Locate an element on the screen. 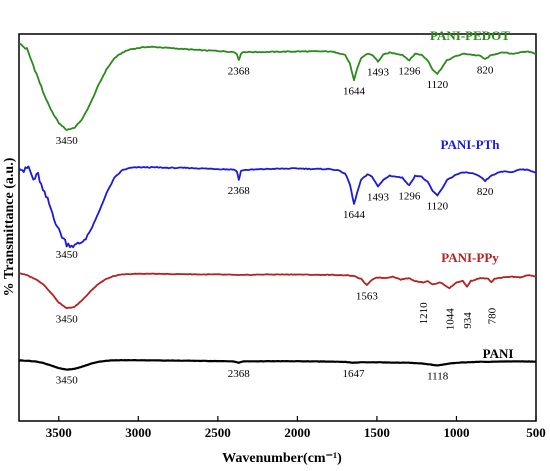  x-tick-label: 1000 is located at coordinates (457, 432).